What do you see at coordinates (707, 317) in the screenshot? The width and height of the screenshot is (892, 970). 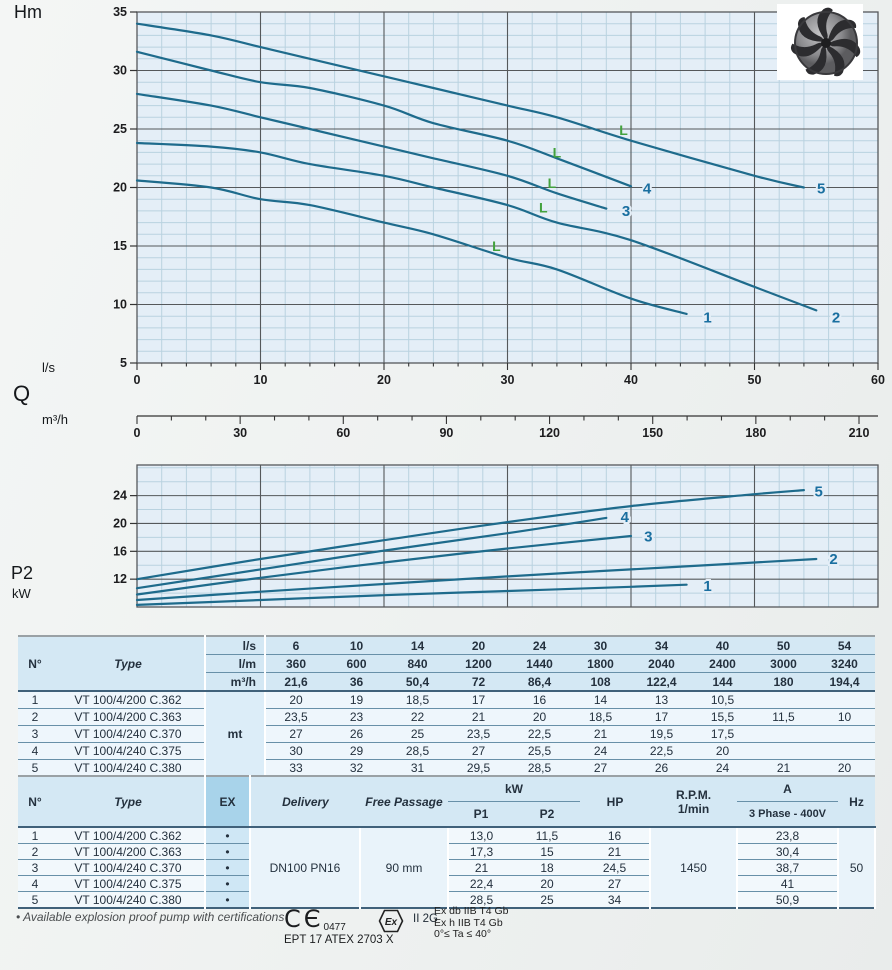 I see `head-curve-label-1: 1` at bounding box center [707, 317].